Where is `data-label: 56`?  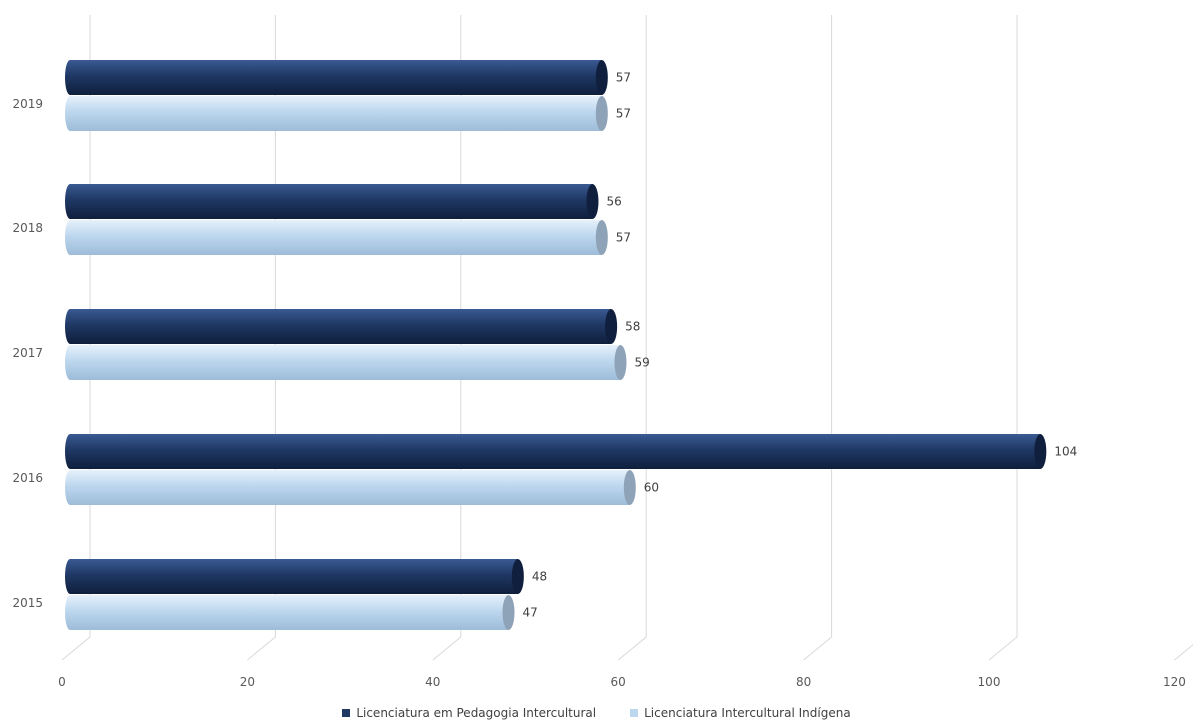 data-label: 56 is located at coordinates (613, 202).